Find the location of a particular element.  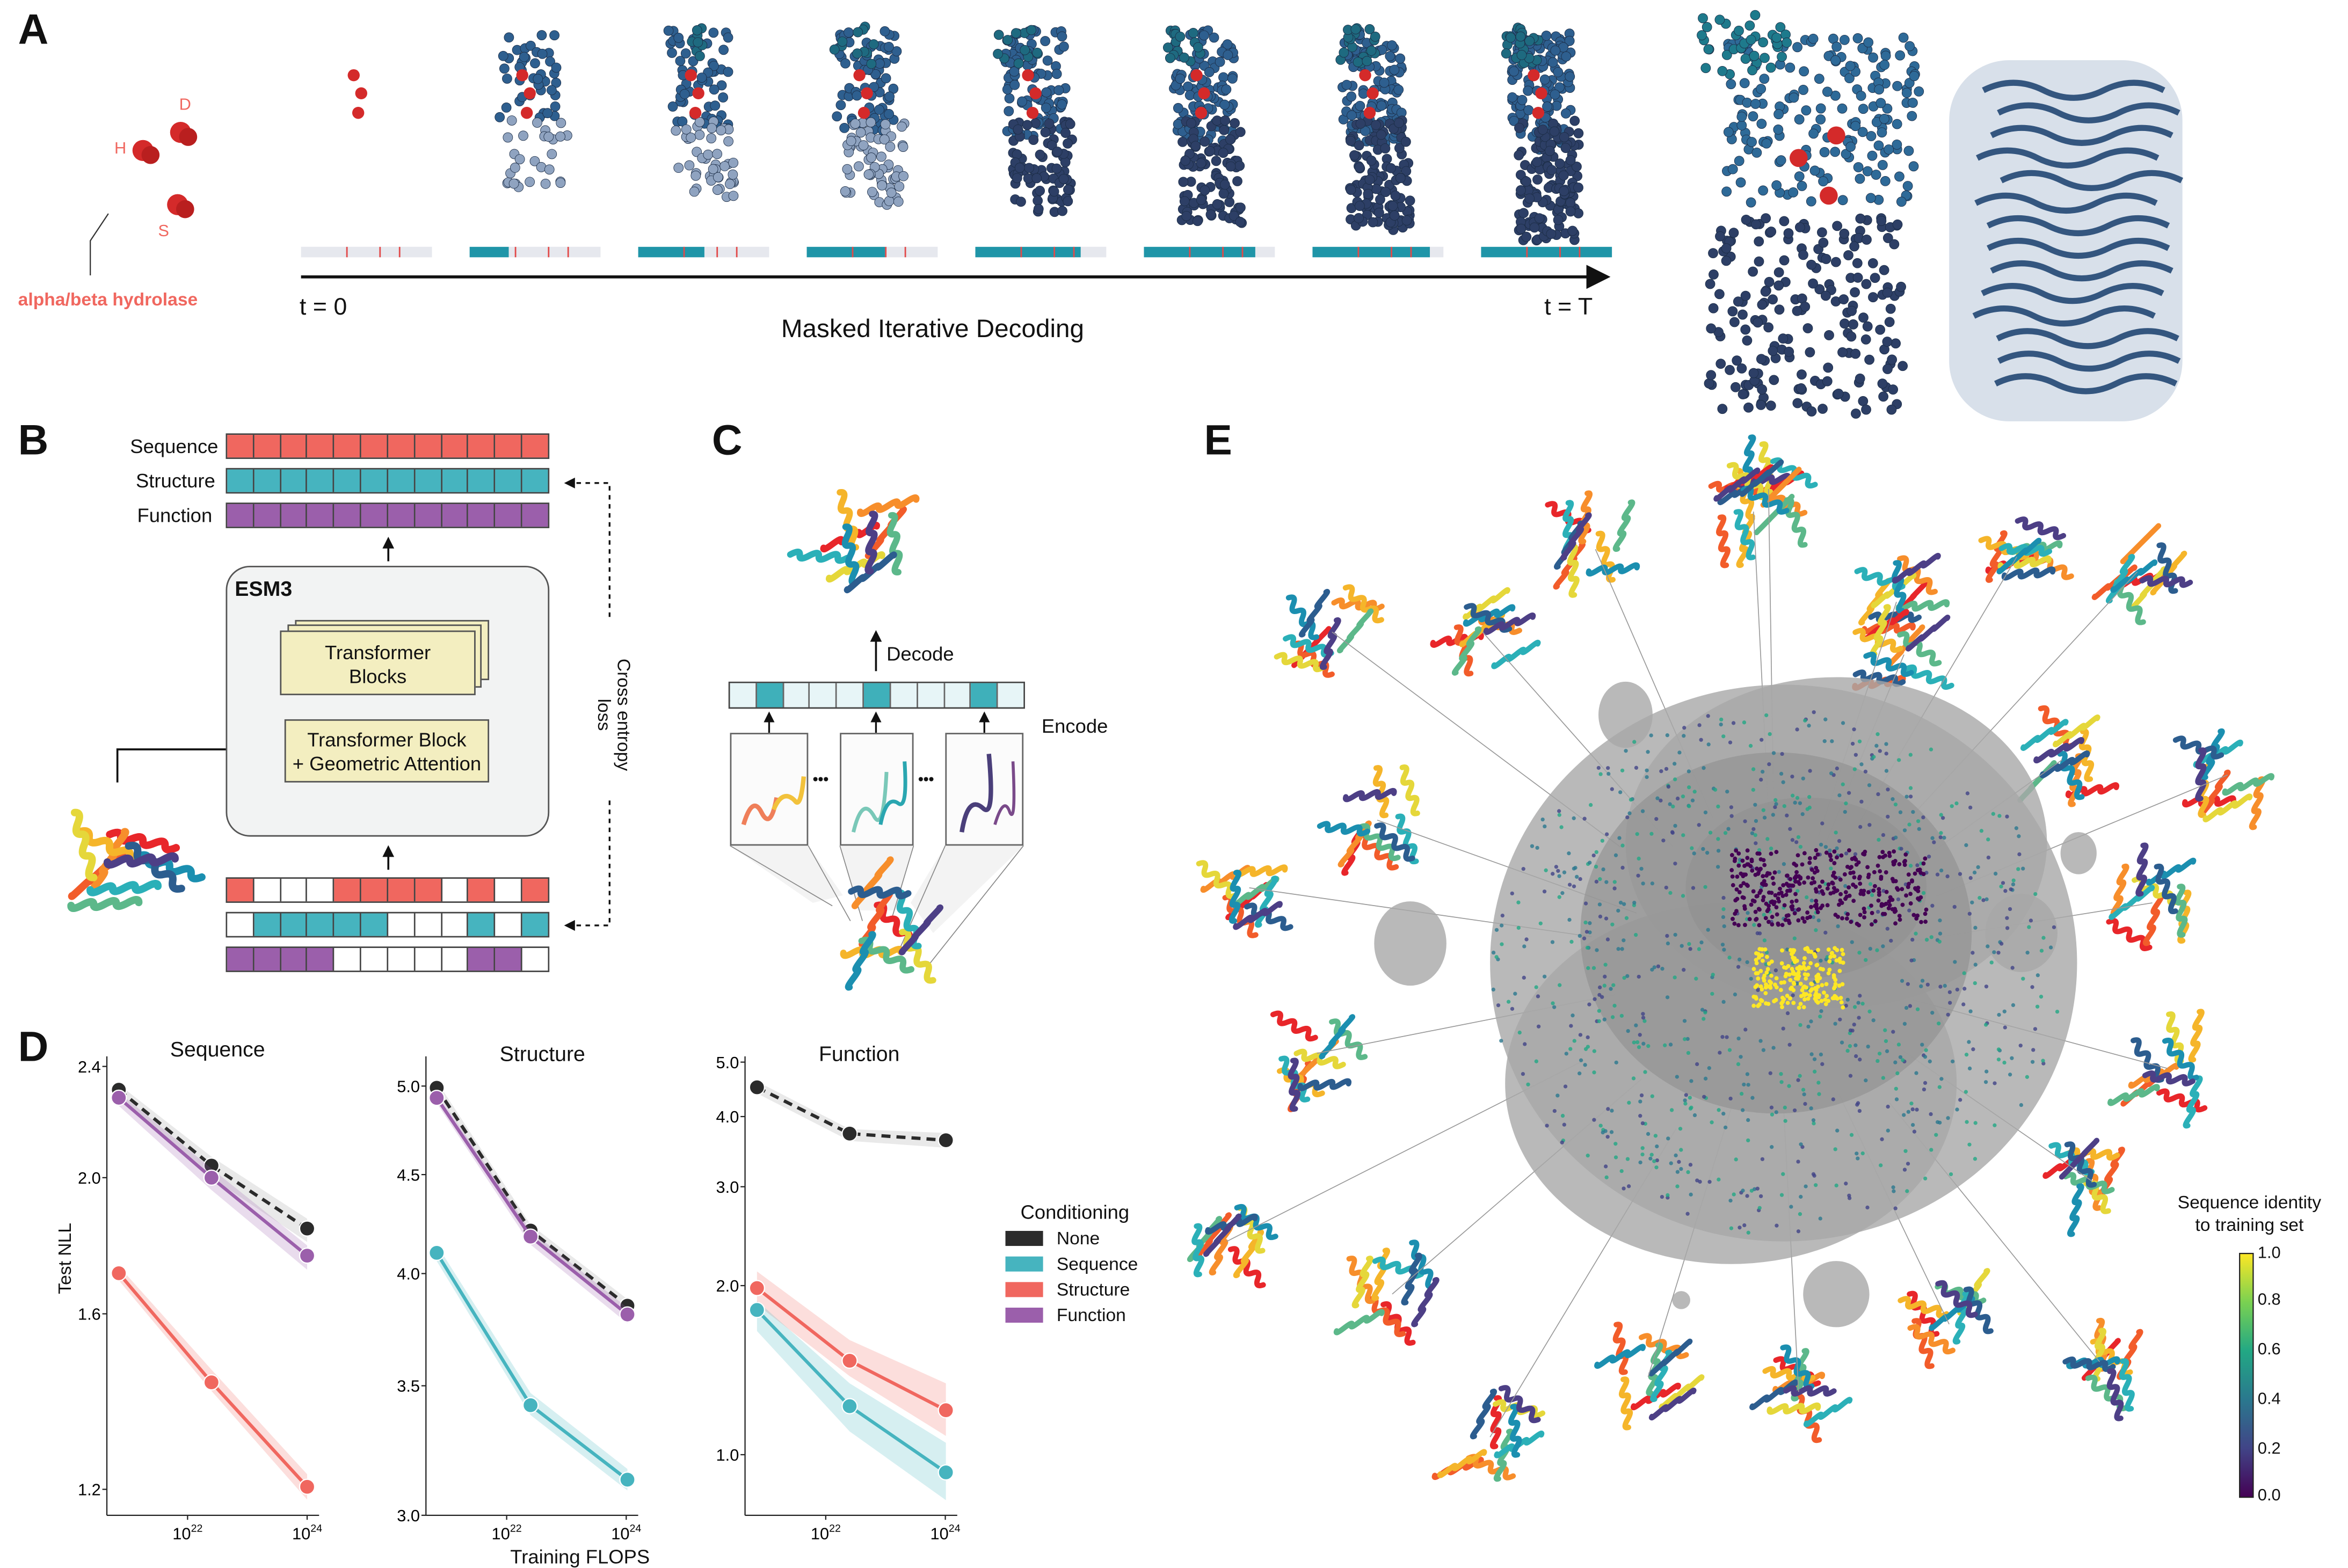

x-tick-label: 1024 is located at coordinates (946, 1533).